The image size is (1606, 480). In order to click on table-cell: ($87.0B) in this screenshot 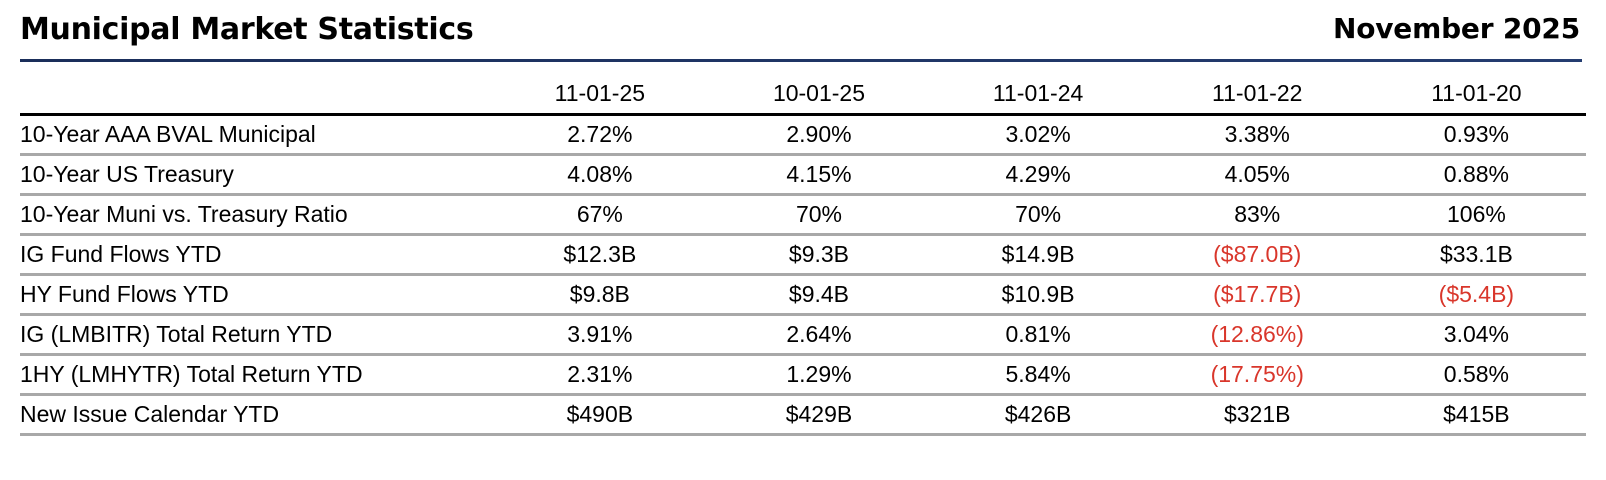, I will do `click(1257, 255)`.